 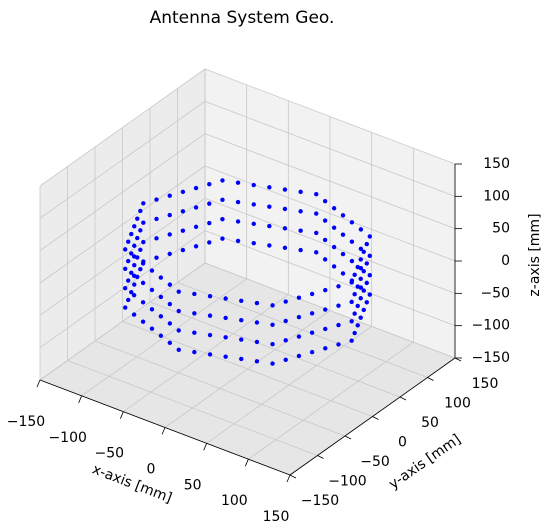 I want to click on x-tick-label: 100, so click(x=234, y=501).